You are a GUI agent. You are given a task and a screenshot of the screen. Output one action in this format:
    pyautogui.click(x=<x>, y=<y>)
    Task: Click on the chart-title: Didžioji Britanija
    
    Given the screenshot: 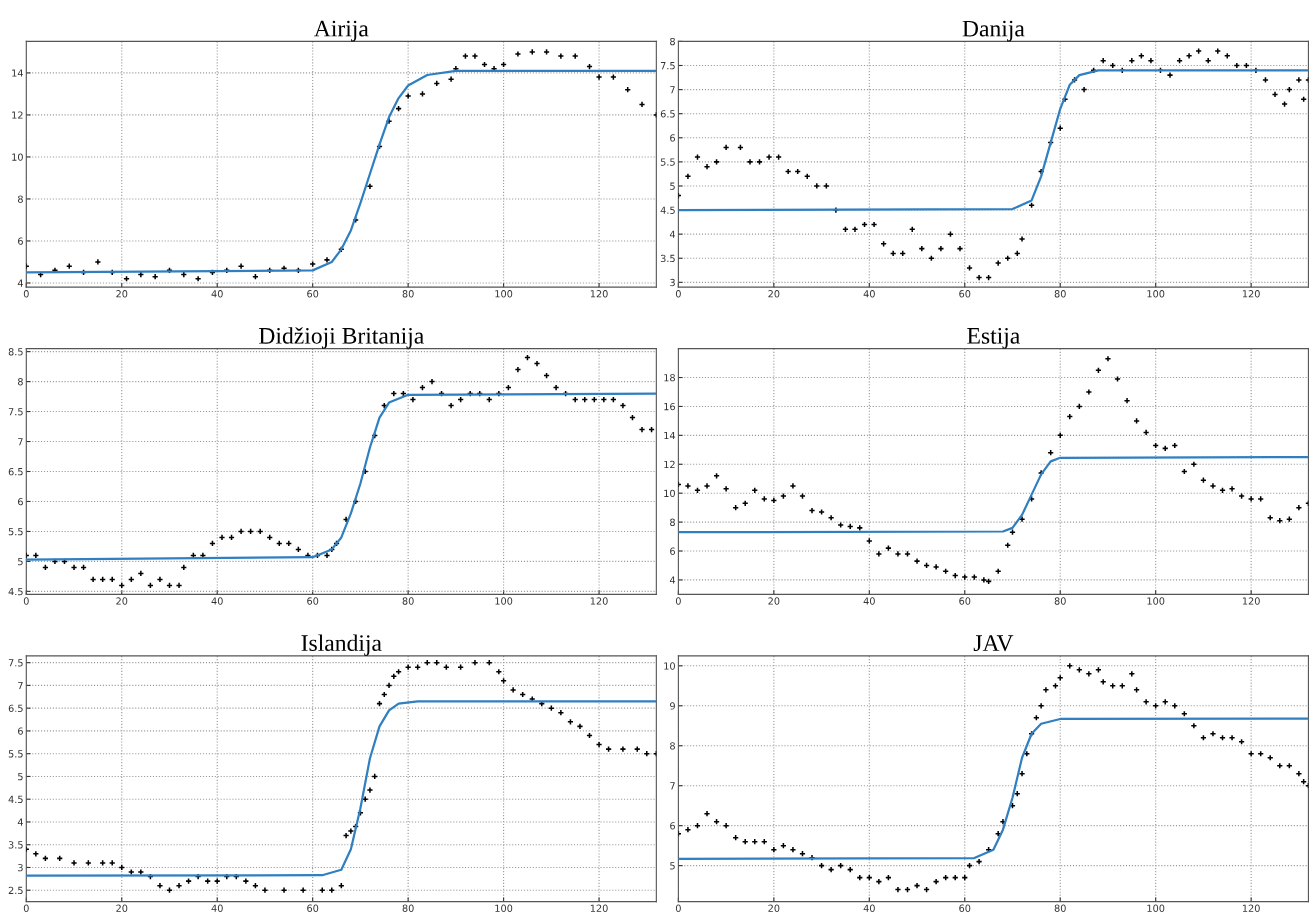 What is the action you would take?
    pyautogui.click(x=341, y=338)
    